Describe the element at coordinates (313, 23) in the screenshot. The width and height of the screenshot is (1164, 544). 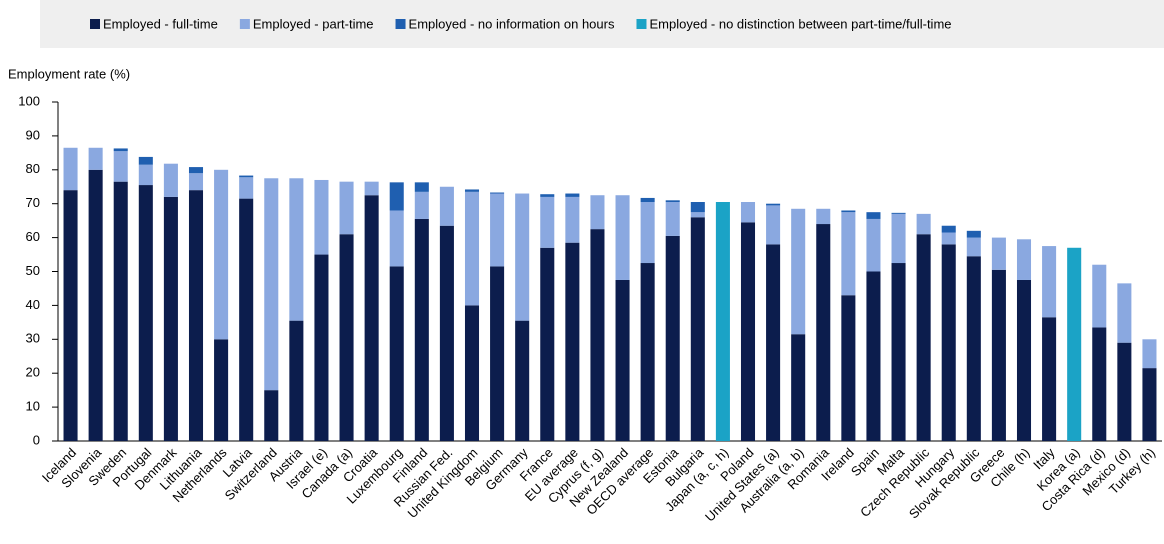
I see `legend-label: Employed - part-time` at that location.